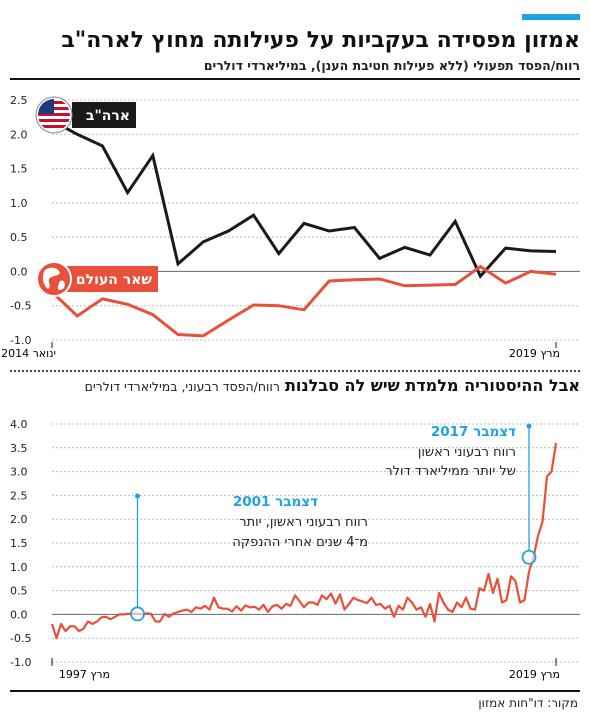  What do you see at coordinates (182, 386) in the screenshot?
I see `section2-subtitle: רווח/הפסד רבעוני, במיליארדי דולרים` at bounding box center [182, 386].